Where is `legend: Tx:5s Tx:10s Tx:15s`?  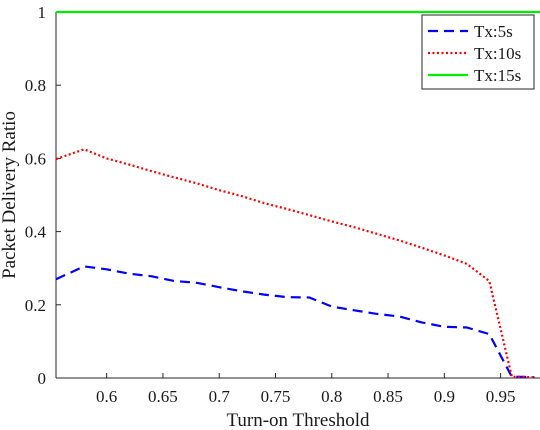
legend: Tx:5s Tx:10s Tx:15s is located at coordinates (478, 52).